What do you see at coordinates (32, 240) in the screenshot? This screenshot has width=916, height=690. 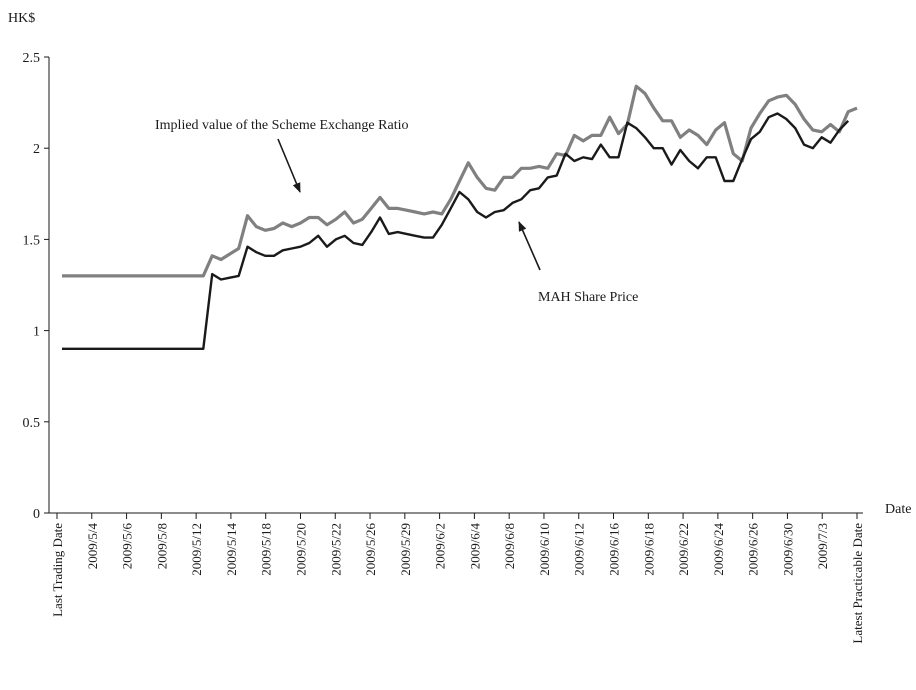 I see `y-tick-label: 1.5` at bounding box center [32, 240].